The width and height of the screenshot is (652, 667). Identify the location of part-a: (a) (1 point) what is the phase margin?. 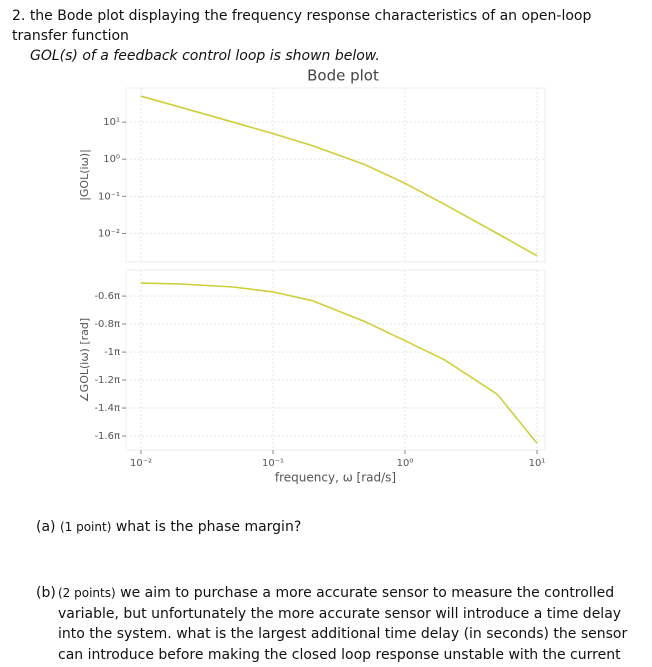
(168, 527).